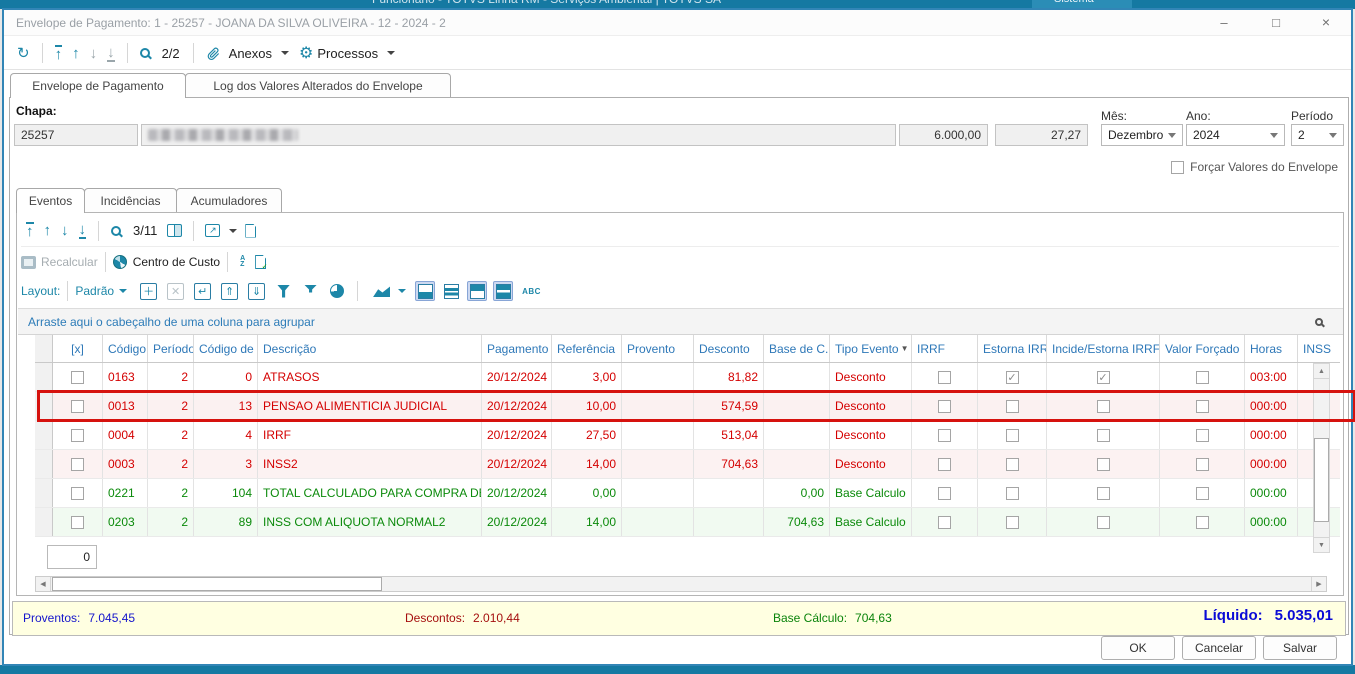 The width and height of the screenshot is (1355, 674). Describe the element at coordinates (503, 291) in the screenshot. I see `panel-split-toggle` at that location.